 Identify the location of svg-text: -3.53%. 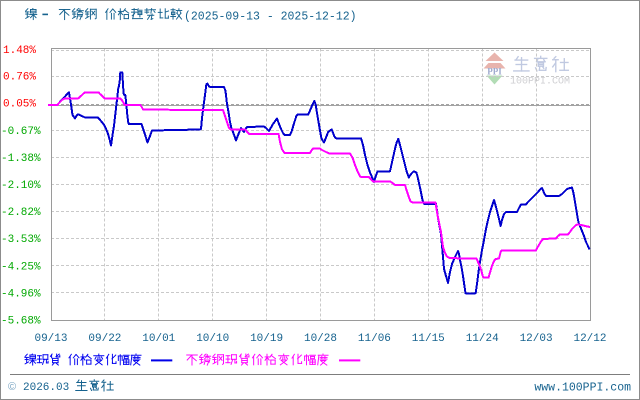
(21, 240).